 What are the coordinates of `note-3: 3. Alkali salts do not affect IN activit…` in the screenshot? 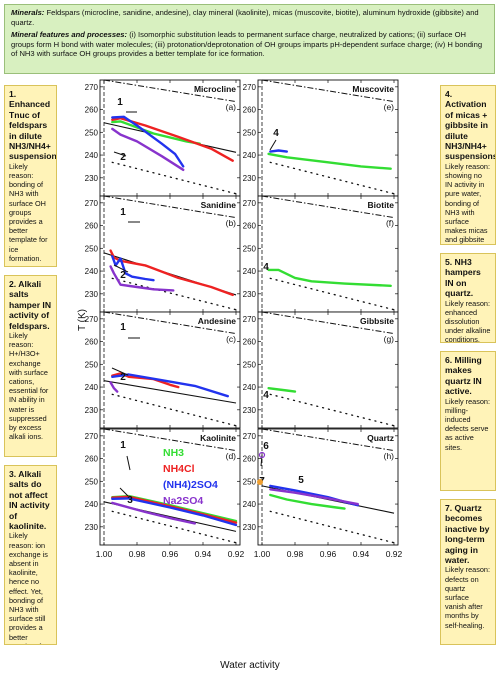 It's located at (30, 555).